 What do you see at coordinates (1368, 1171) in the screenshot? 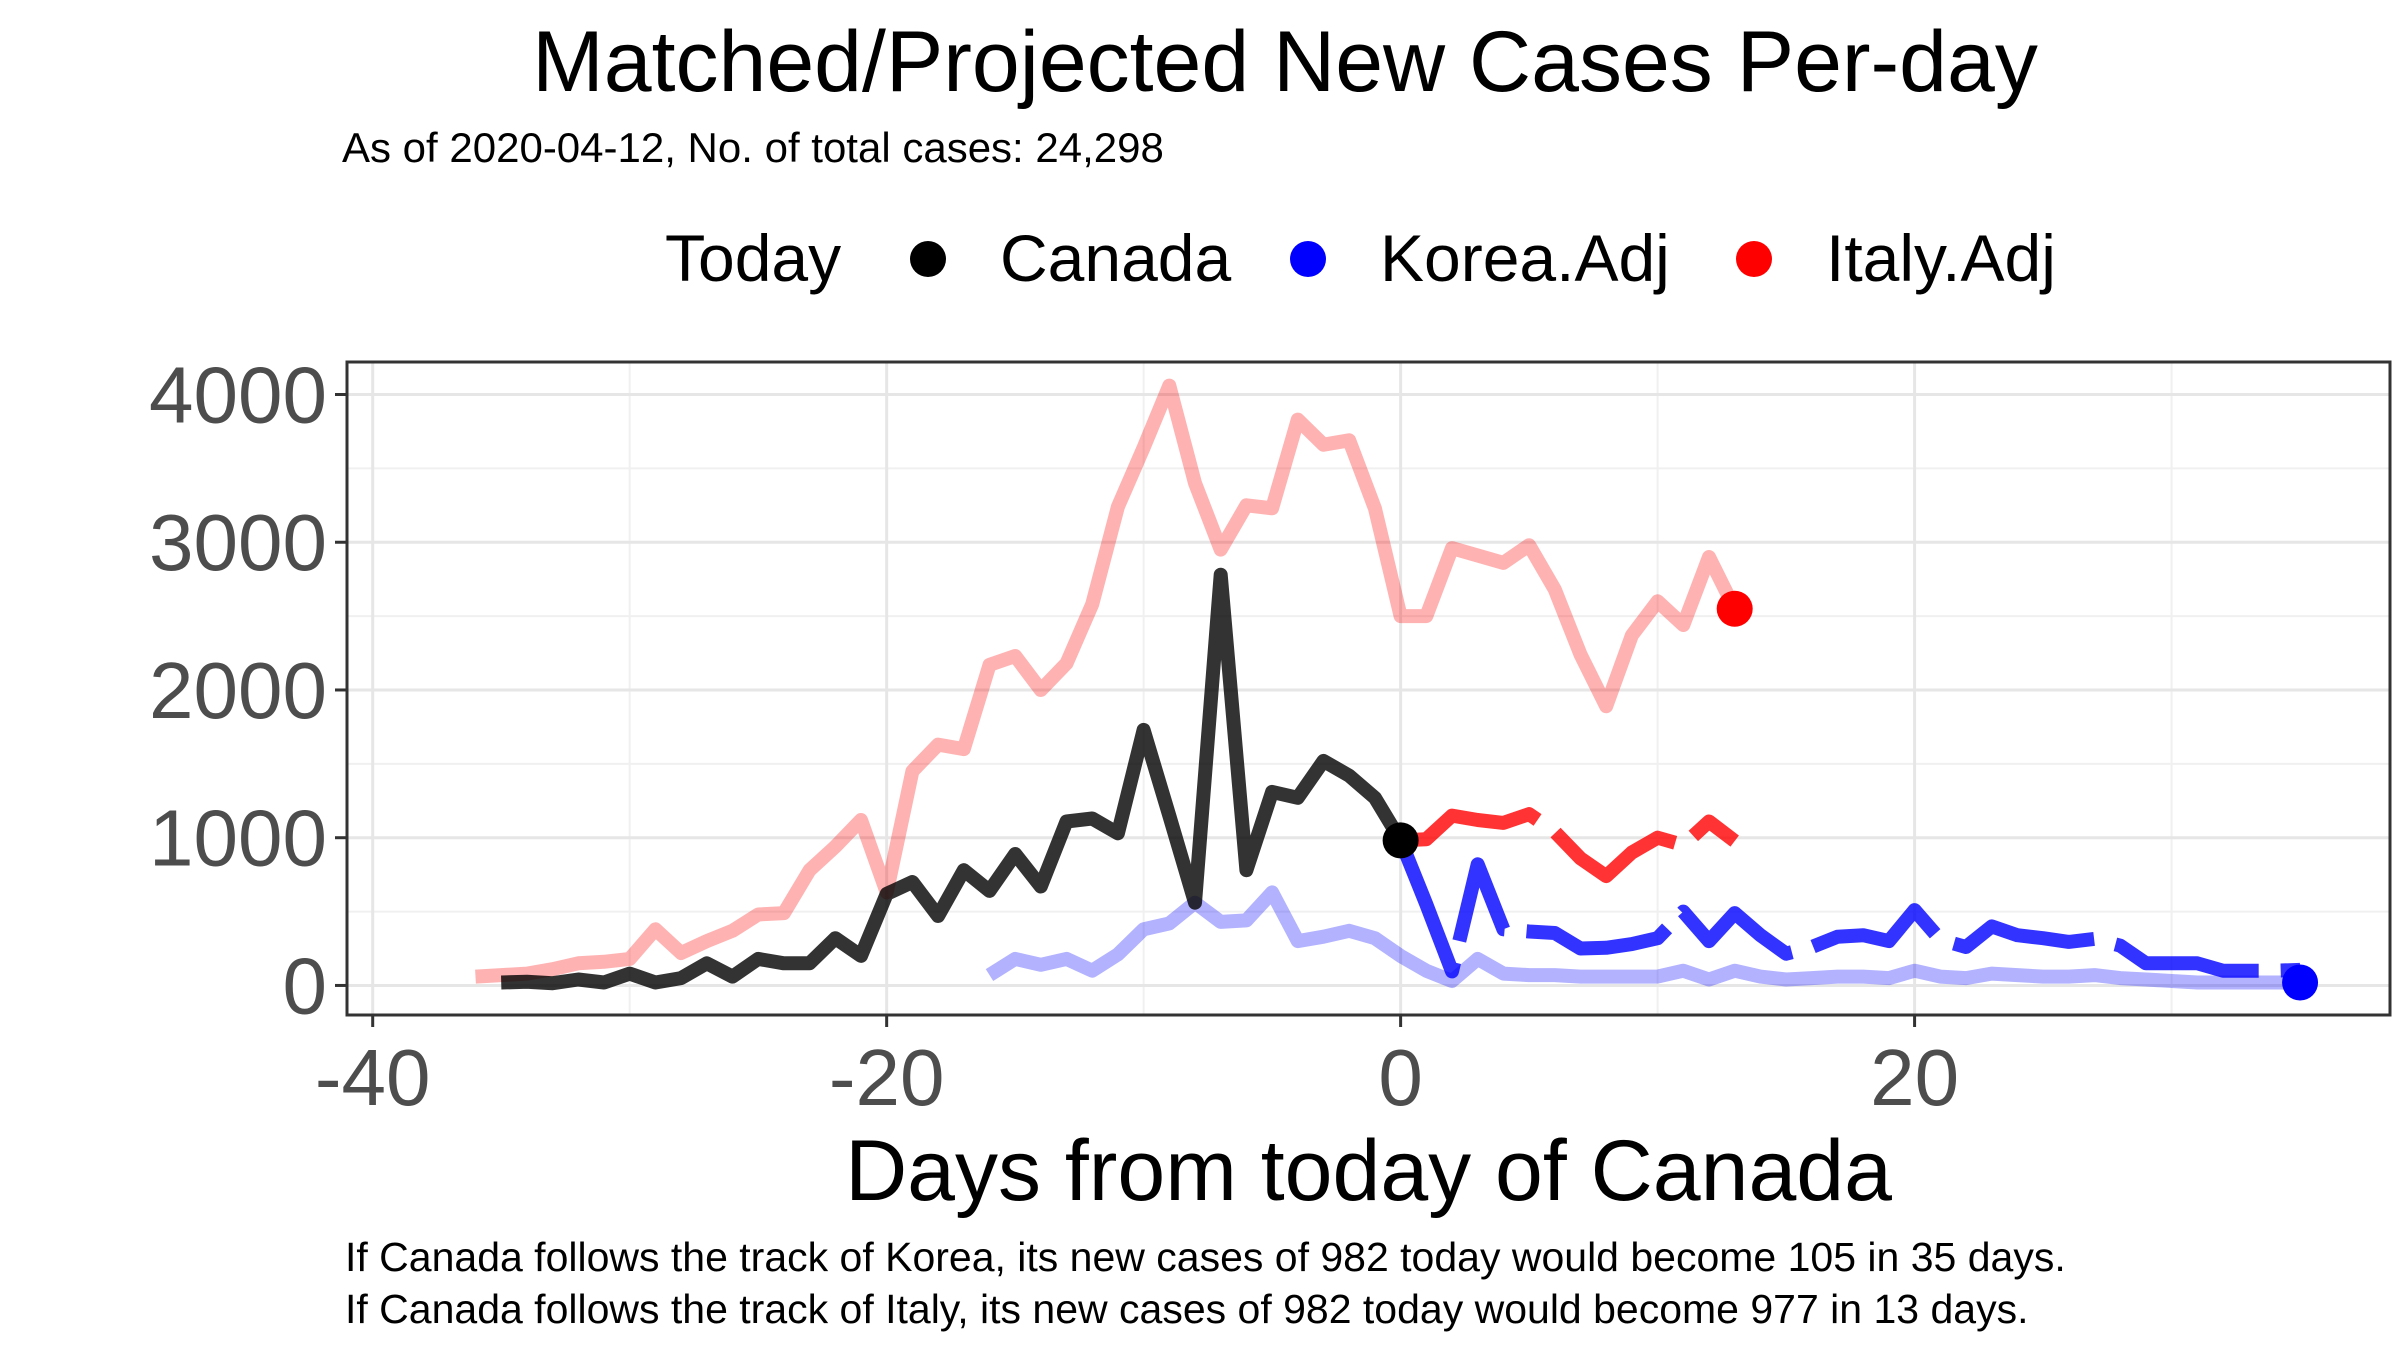
I see `x-axis-title: Days from today of Canada` at bounding box center [1368, 1171].